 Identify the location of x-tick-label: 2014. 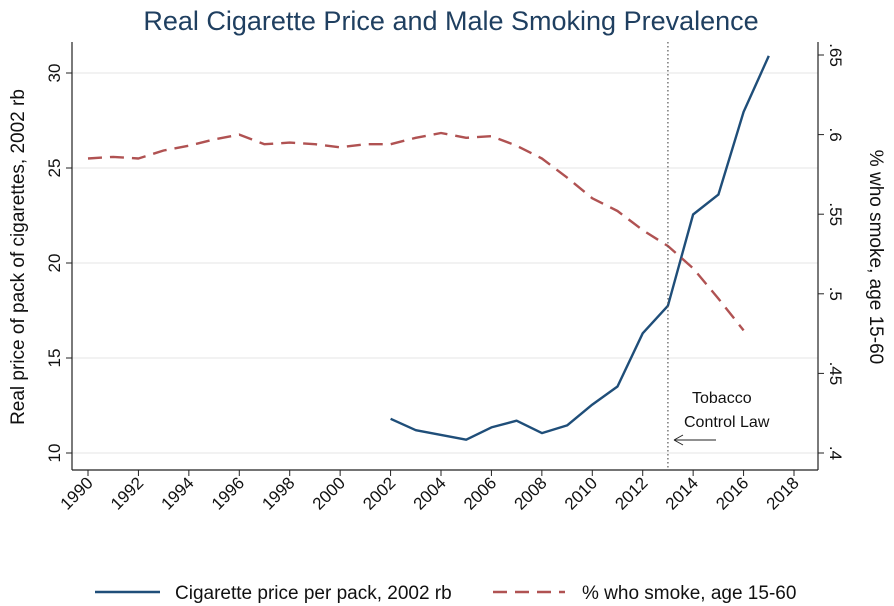
(682, 493).